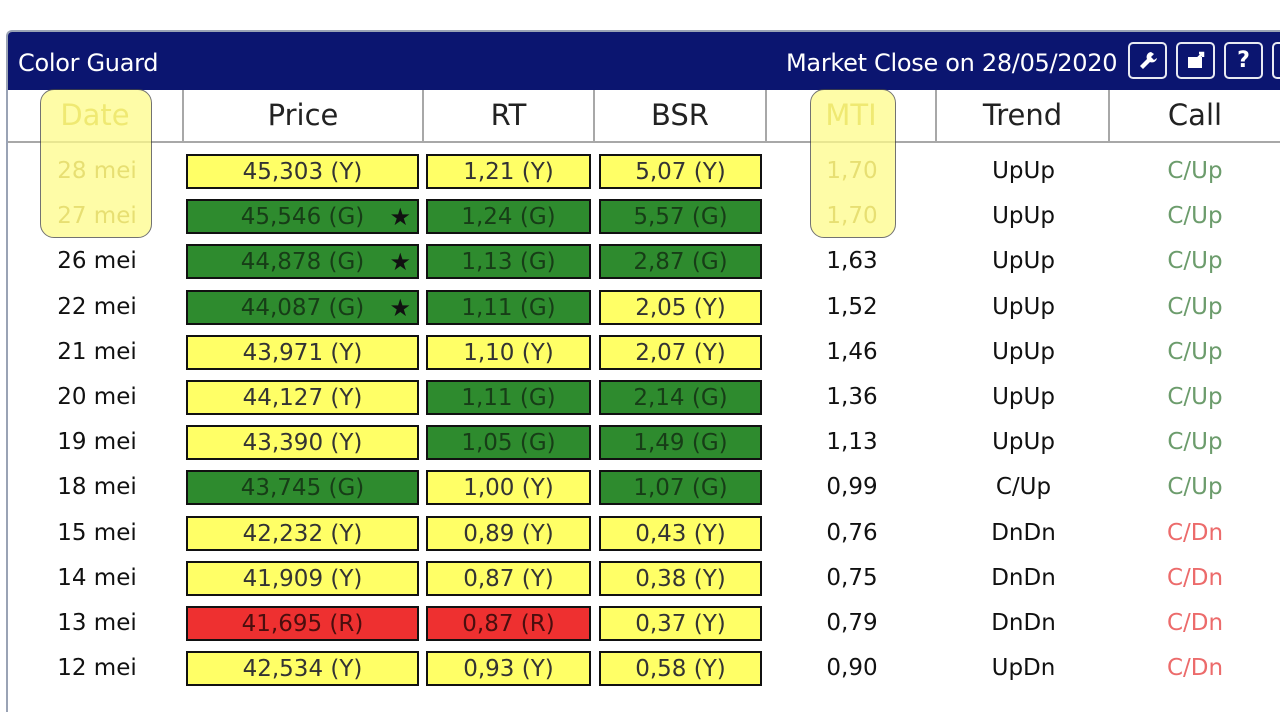  Describe the element at coordinates (852, 487) in the screenshot. I see `mti-cell: 0,99` at that location.